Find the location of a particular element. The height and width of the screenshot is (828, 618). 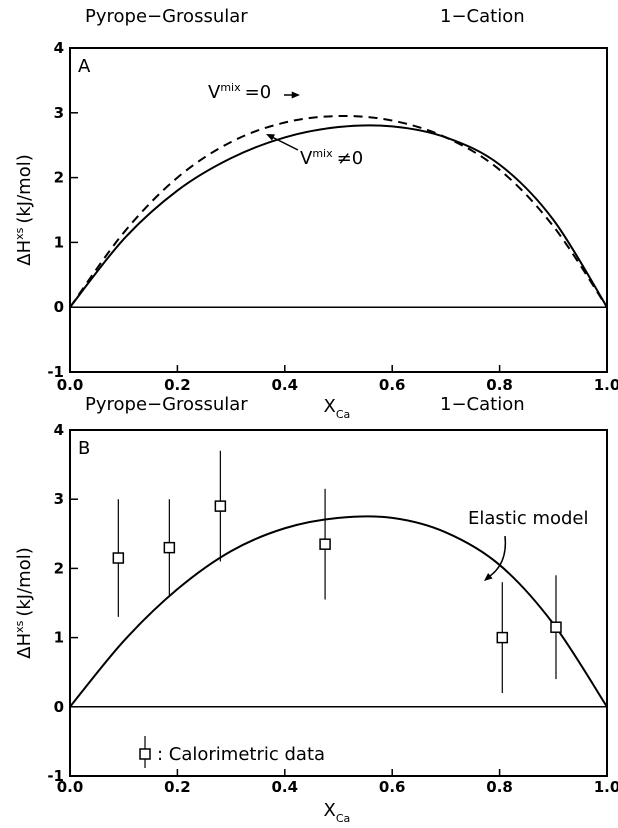

legend-marker is located at coordinates (145, 754).